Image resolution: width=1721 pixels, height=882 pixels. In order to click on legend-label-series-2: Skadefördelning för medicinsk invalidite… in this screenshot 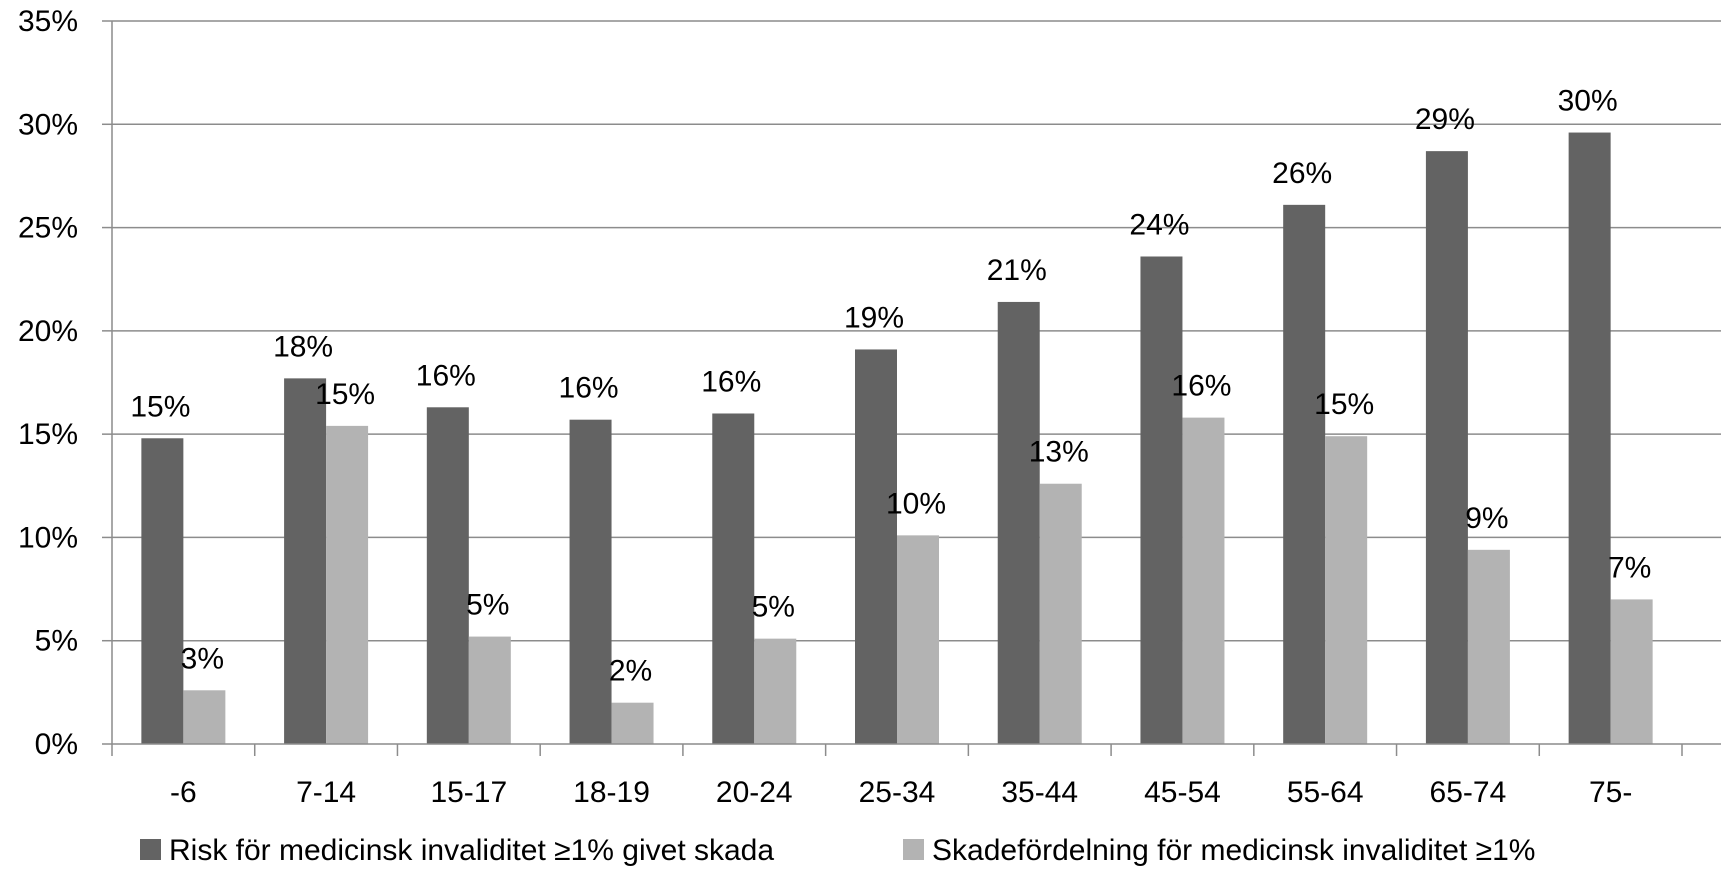, I will do `click(1233, 850)`.